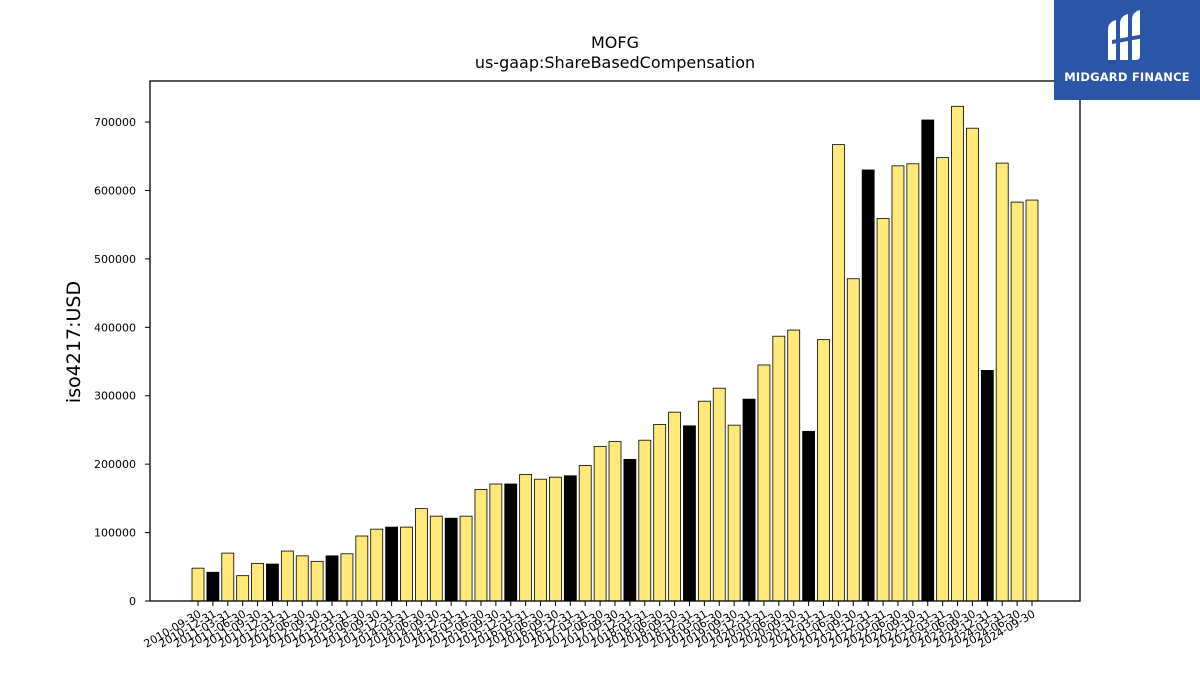 The width and height of the screenshot is (1200, 675). What do you see at coordinates (115, 259) in the screenshot?
I see `y-tick-label: 500000` at bounding box center [115, 259].